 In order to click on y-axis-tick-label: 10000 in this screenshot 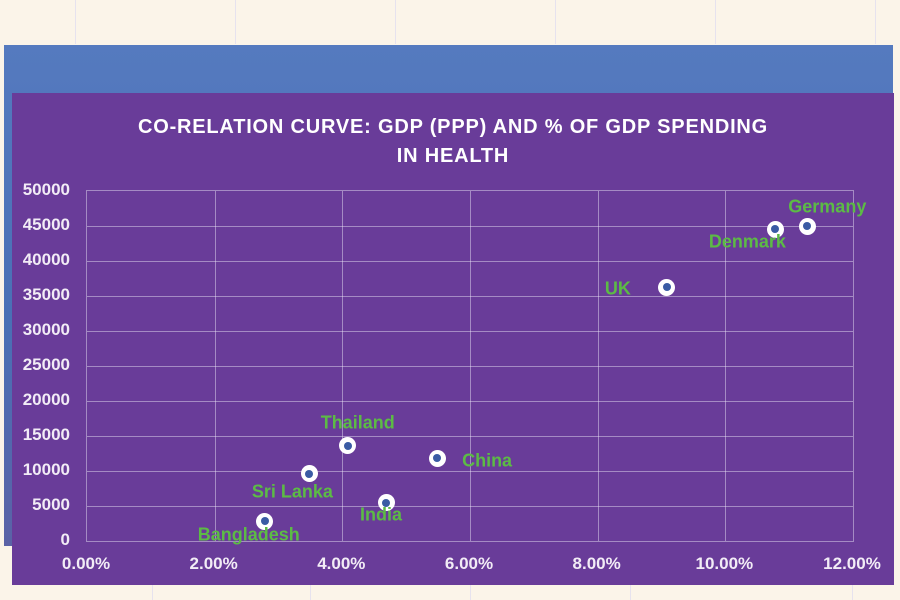, I will do `click(46, 469)`.